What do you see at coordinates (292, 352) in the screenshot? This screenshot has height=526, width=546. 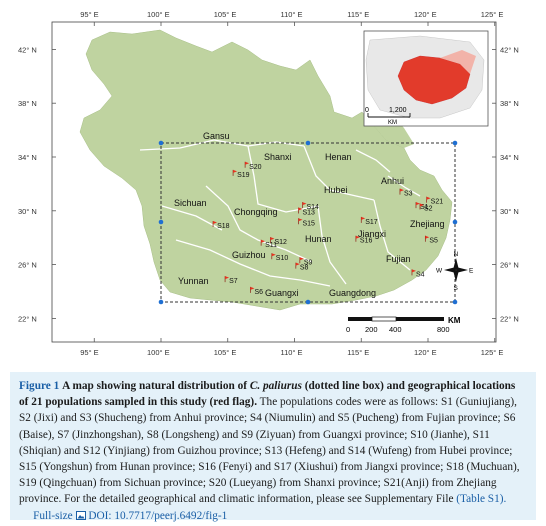 I see `lon-tick-bottom-3: 110° E` at bounding box center [292, 352].